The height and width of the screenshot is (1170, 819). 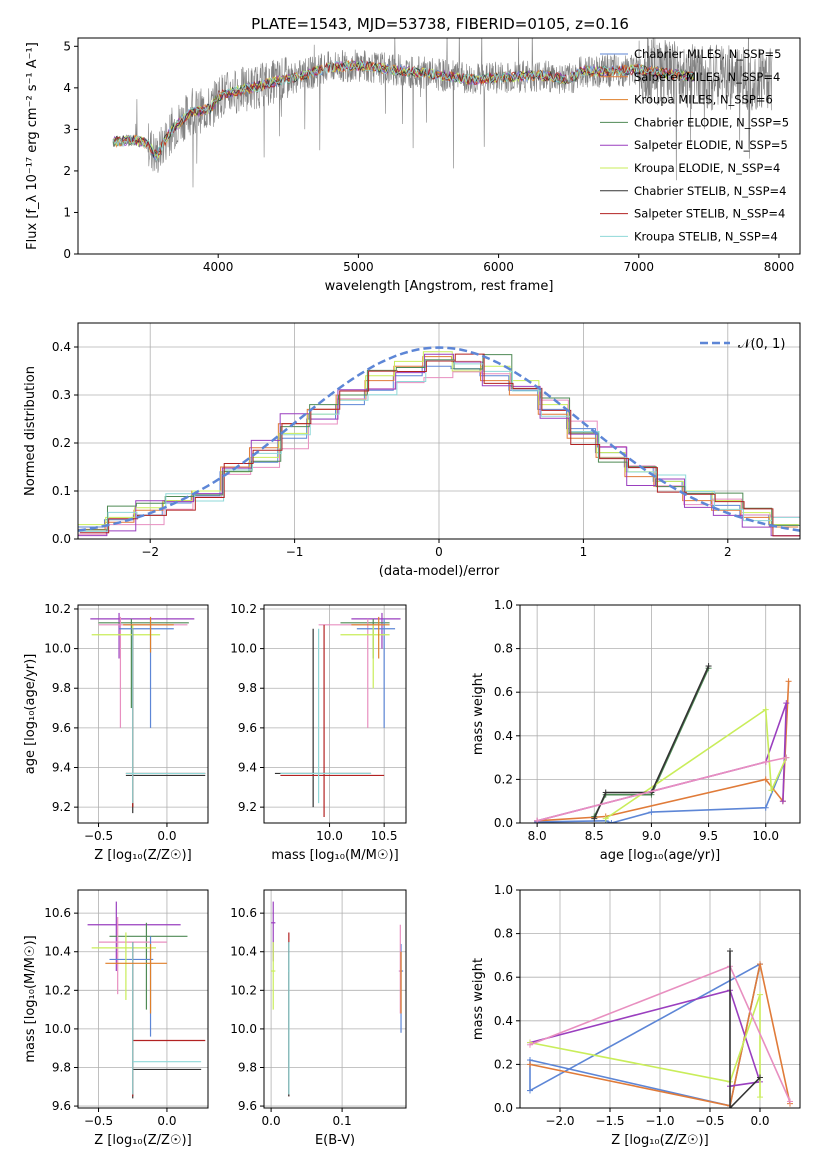 I want to click on y-tick-label: 1, so click(x=67, y=212).